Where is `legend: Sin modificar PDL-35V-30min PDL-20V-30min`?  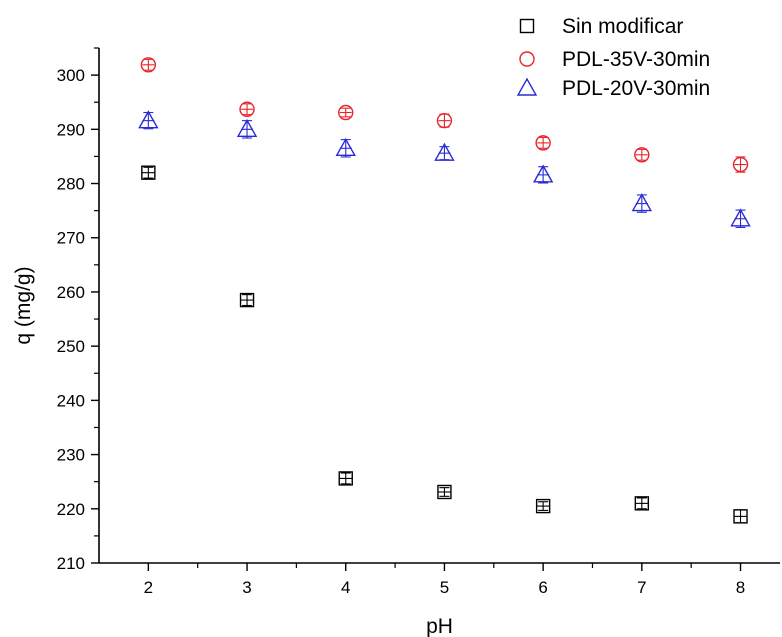 legend: Sin modificar PDL-35V-30min PDL-20V-30min is located at coordinates (613, 57).